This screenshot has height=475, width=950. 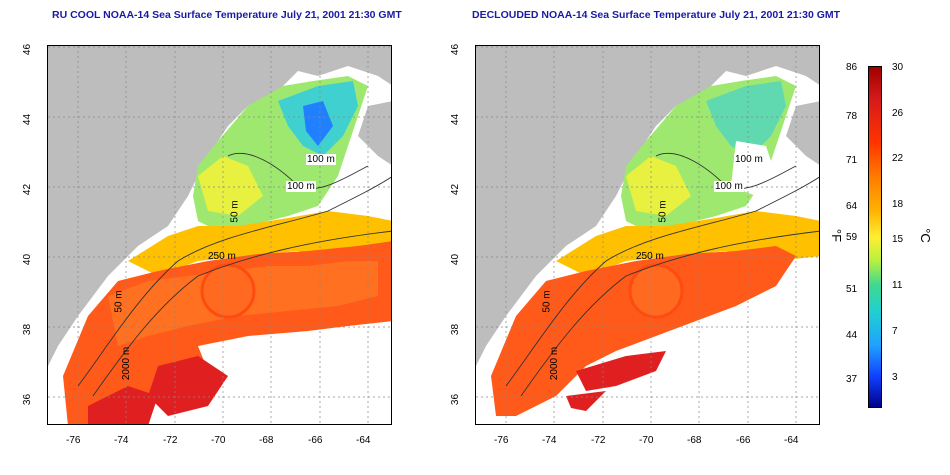 I want to click on fahrenheit-tick: 59, so click(x=852, y=237).